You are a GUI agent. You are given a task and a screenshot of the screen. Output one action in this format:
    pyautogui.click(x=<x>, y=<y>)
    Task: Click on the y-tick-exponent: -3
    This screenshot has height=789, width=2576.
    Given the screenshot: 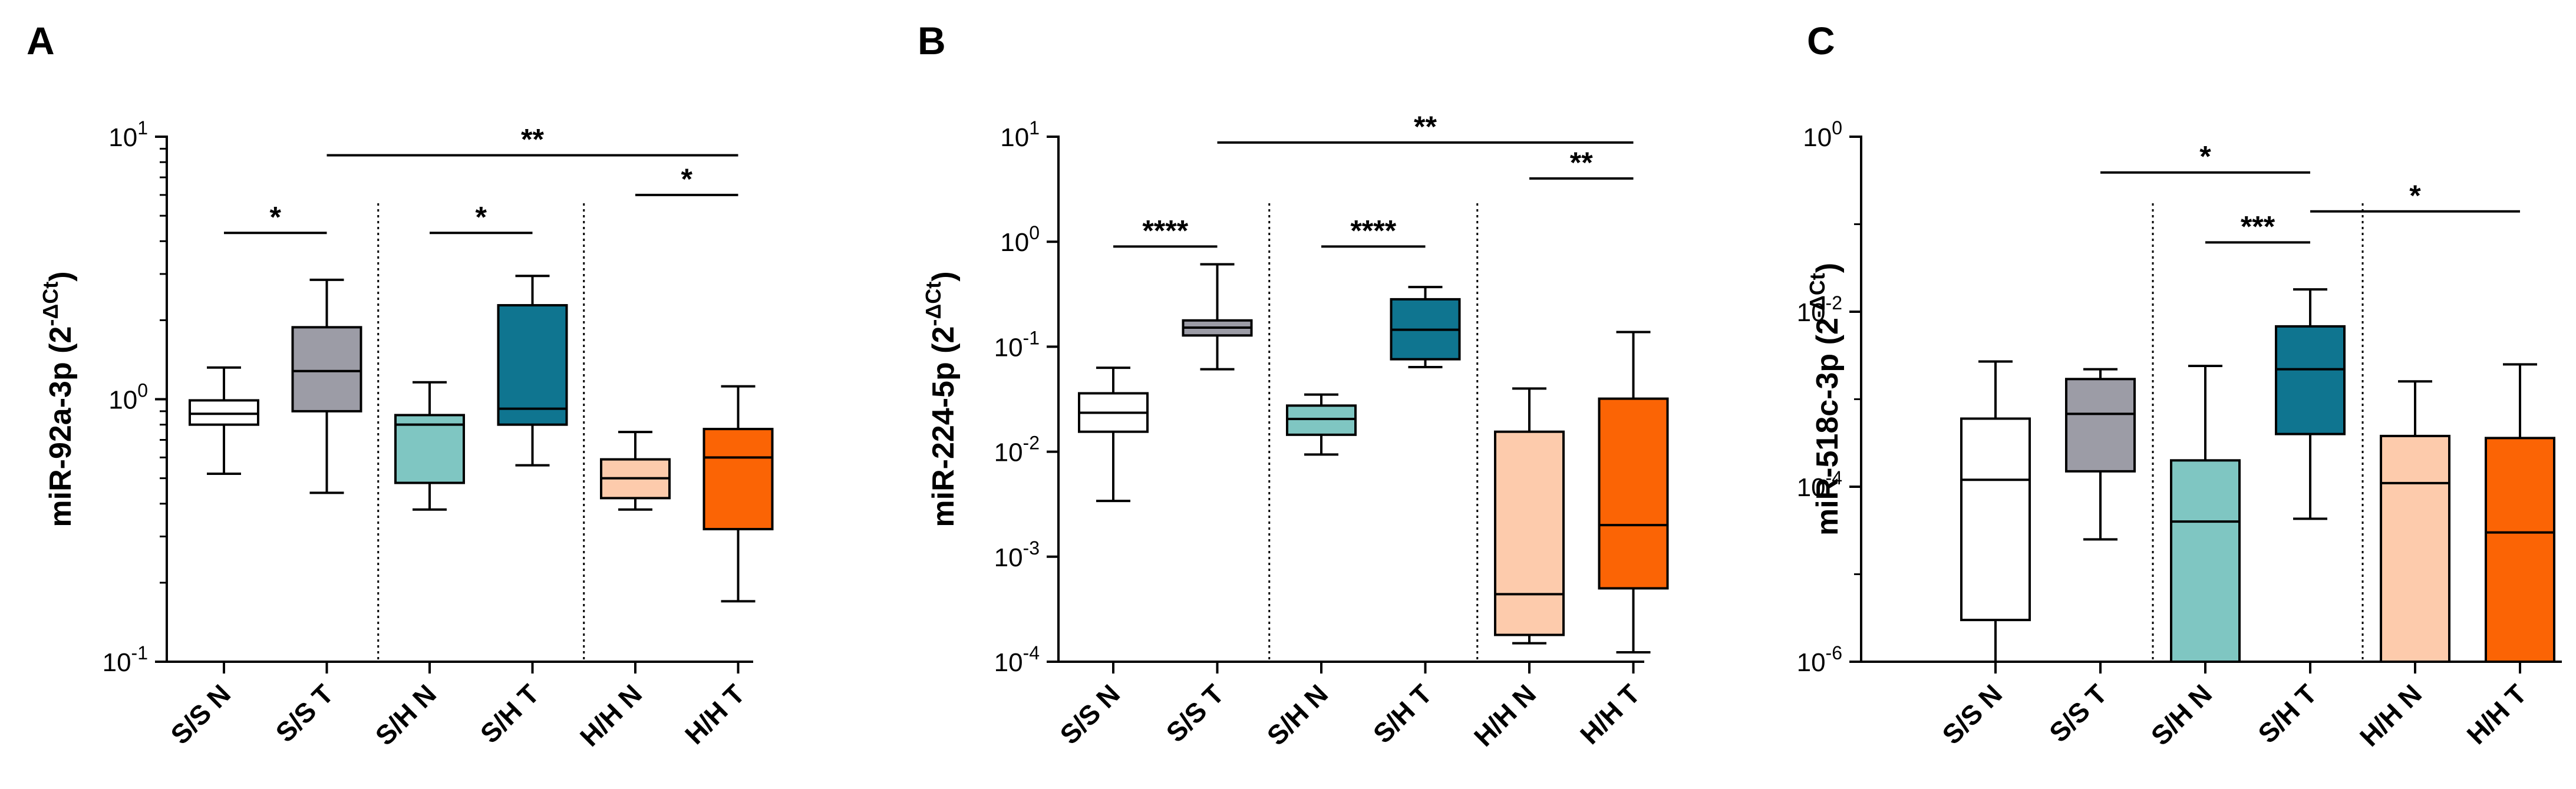 What is the action you would take?
    pyautogui.click(x=1032, y=548)
    